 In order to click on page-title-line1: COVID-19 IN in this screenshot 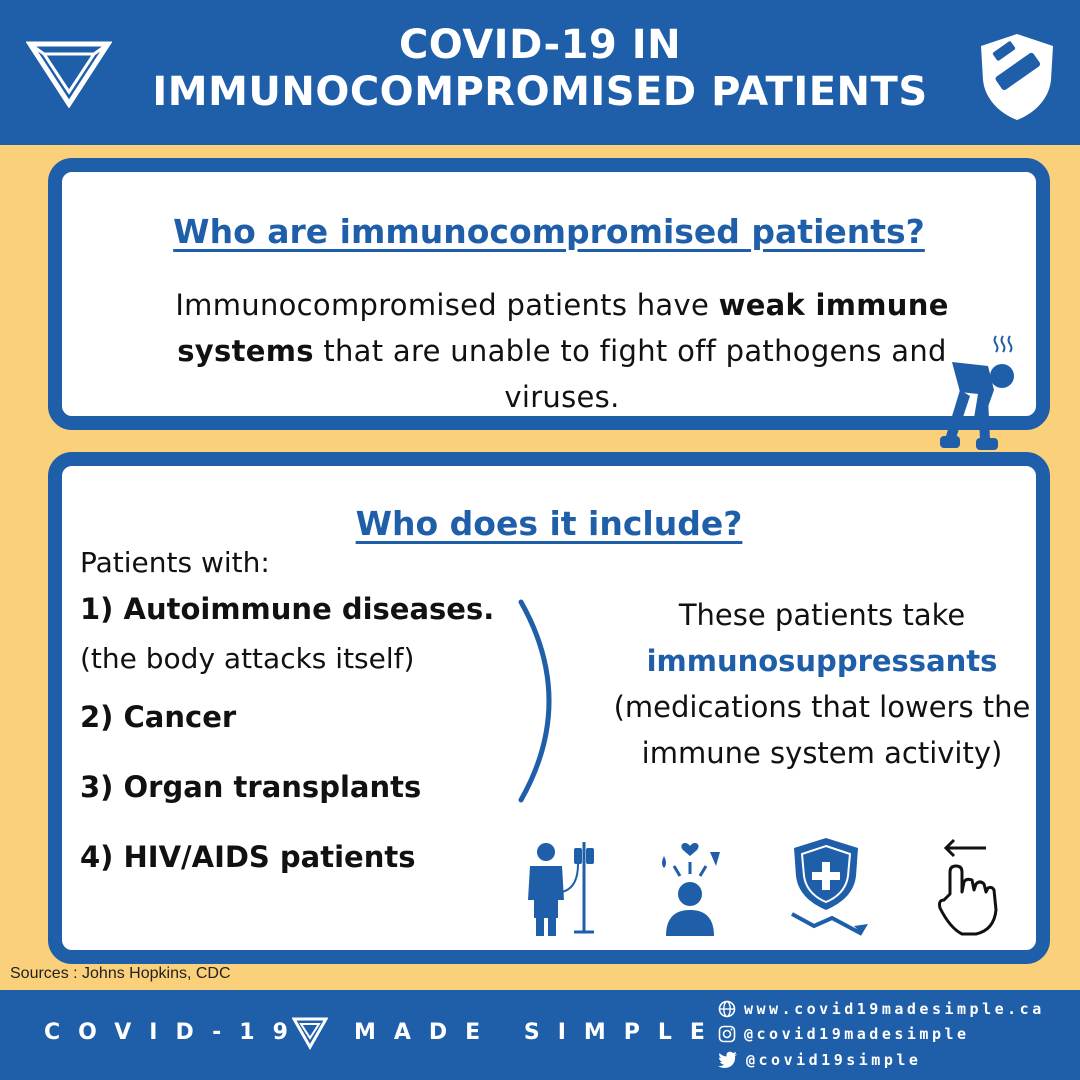, I will do `click(540, 45)`.